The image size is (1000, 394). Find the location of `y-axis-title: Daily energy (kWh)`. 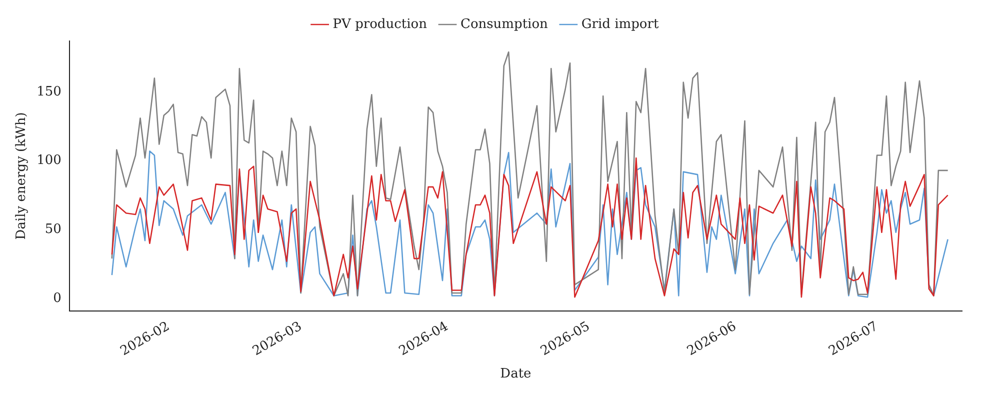

y-axis-title: Daily energy (kWh) is located at coordinates (22, 176).